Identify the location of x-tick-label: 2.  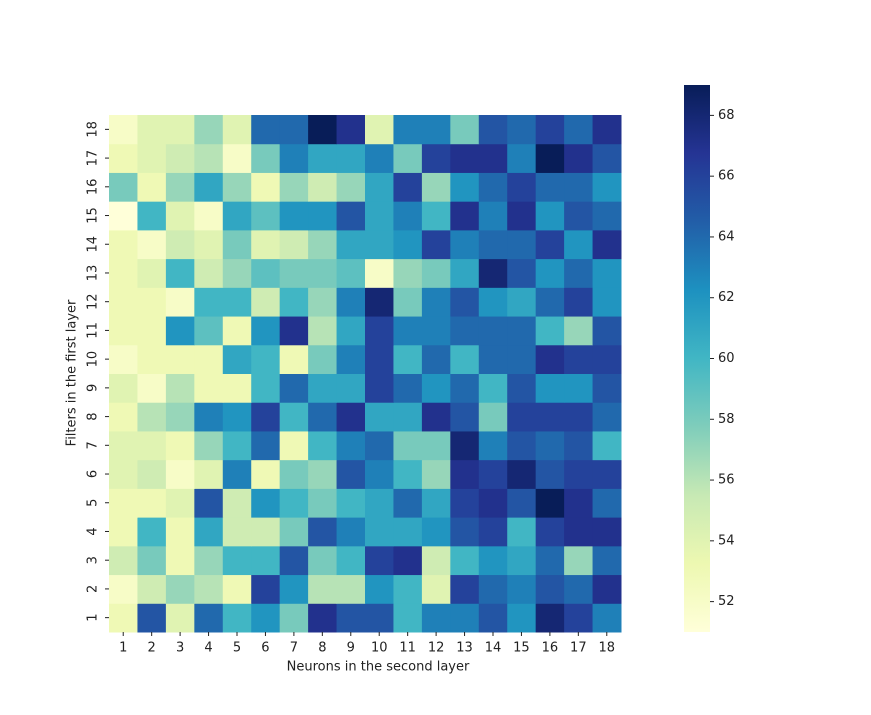
(152, 648).